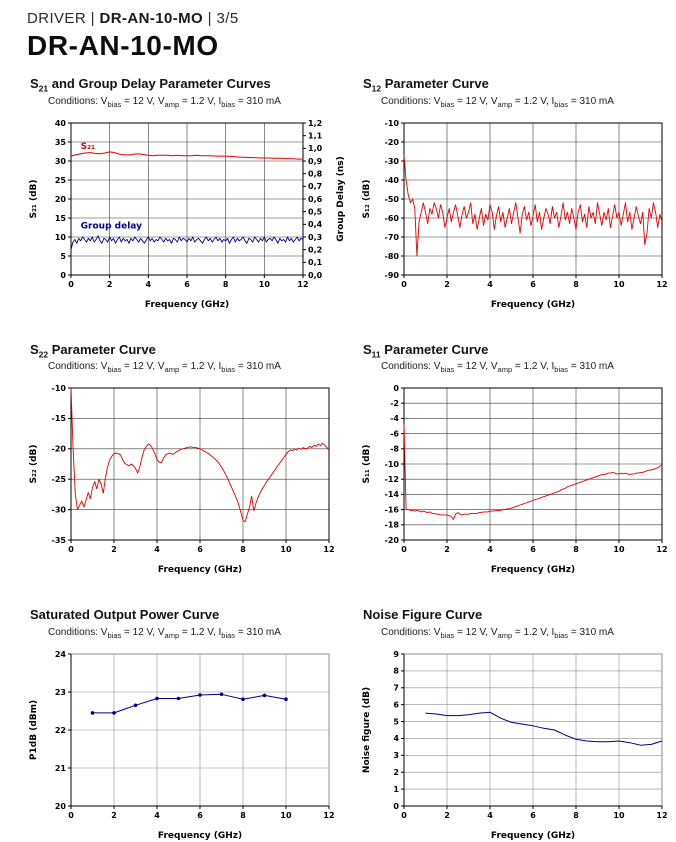 The height and width of the screenshot is (842, 676). What do you see at coordinates (315, 249) in the screenshot?
I see `svg-text: 0,2` at bounding box center [315, 249].